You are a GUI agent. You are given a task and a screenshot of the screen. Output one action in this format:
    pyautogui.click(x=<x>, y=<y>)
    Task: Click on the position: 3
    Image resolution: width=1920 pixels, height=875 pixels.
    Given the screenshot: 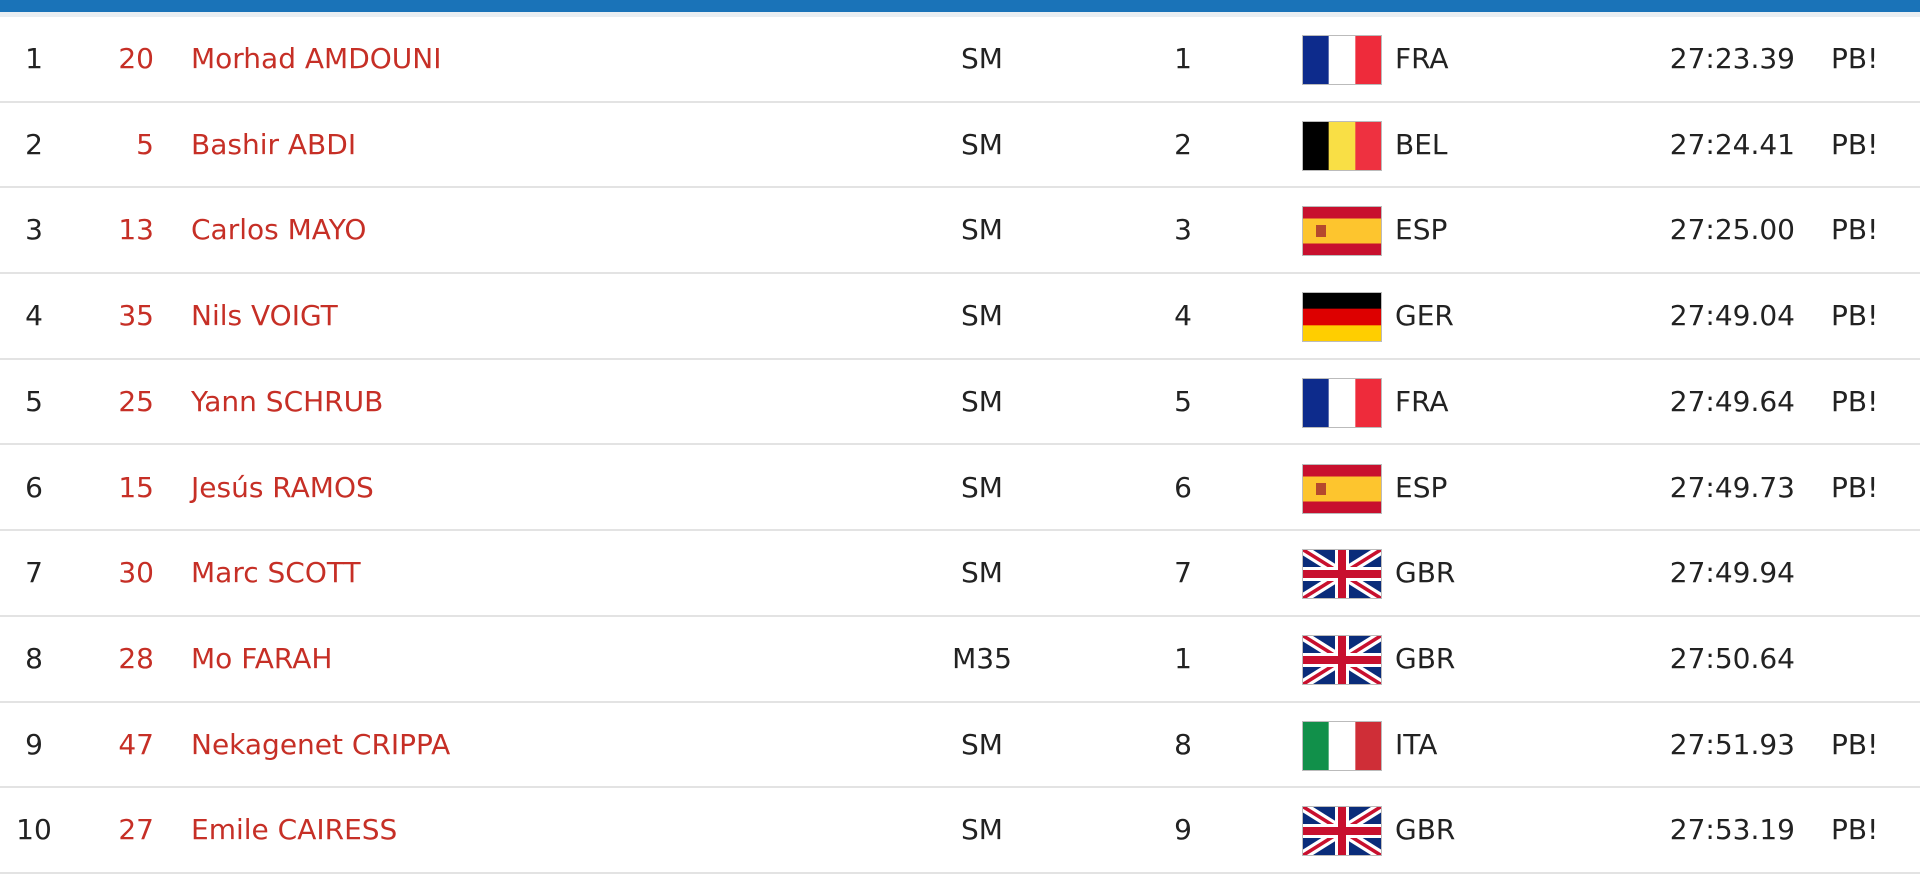 What is the action you would take?
    pyautogui.click(x=34, y=230)
    